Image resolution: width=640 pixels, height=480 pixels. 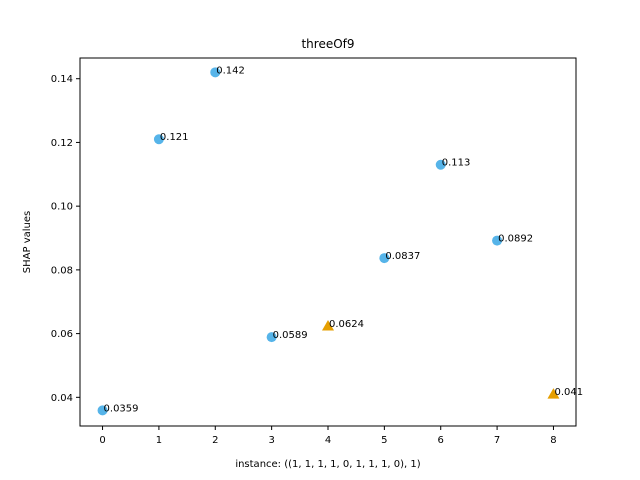 What do you see at coordinates (515, 239) in the screenshot?
I see `data-label: 0.0892` at bounding box center [515, 239].